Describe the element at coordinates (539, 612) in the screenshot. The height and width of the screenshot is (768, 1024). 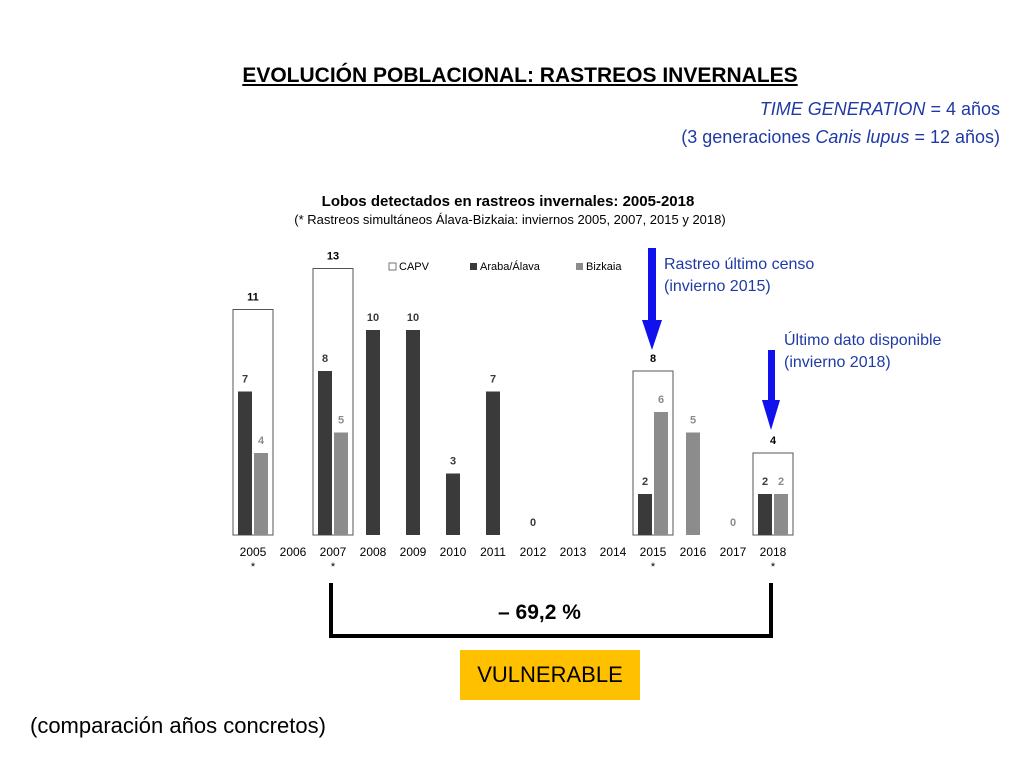
I see `change-percentage: – 69,2 %` at that location.